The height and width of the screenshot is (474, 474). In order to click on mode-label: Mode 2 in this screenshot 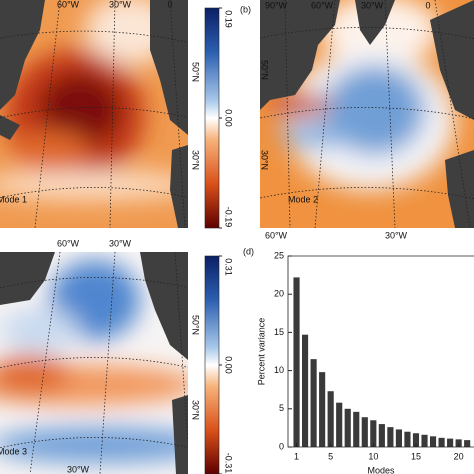, I will do `click(303, 199)`.